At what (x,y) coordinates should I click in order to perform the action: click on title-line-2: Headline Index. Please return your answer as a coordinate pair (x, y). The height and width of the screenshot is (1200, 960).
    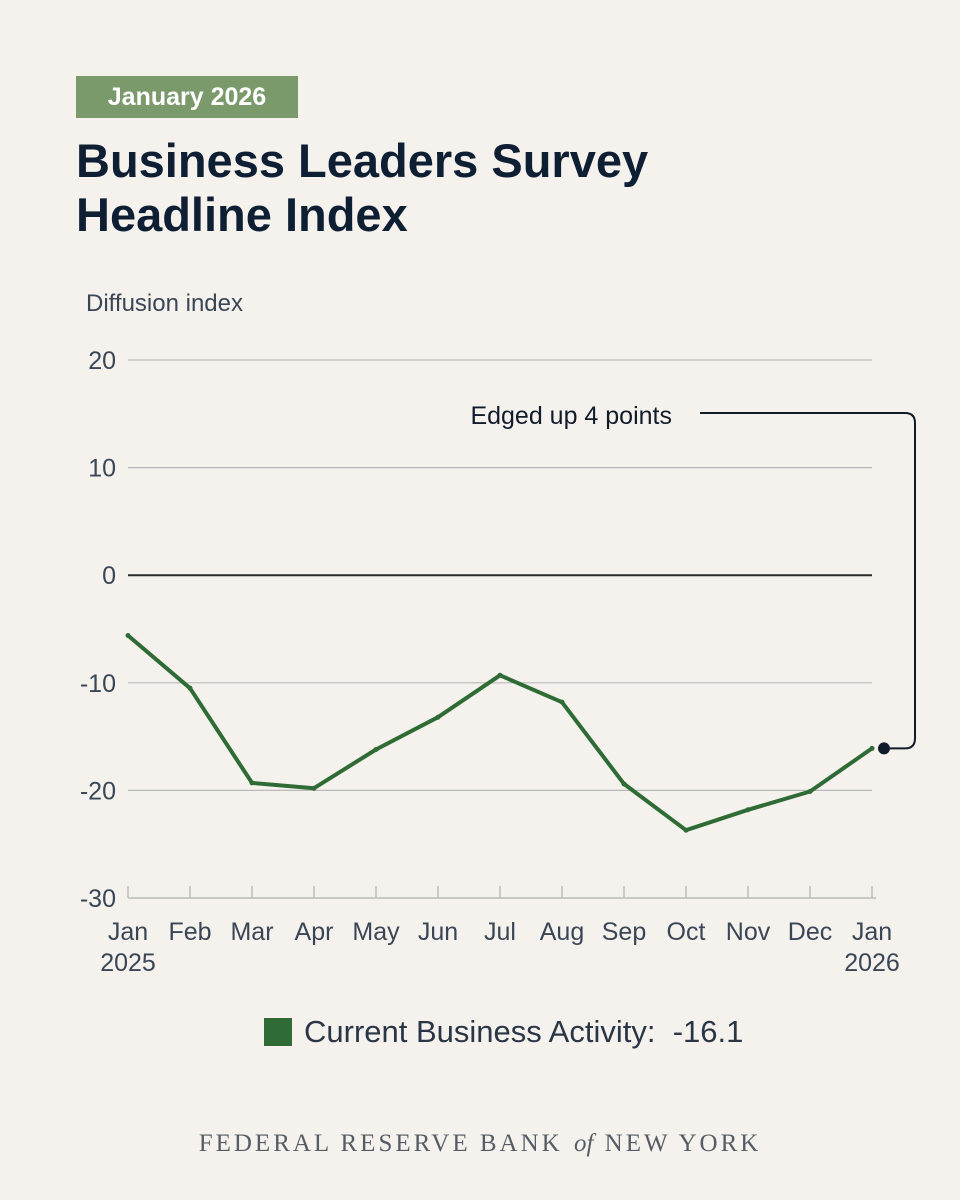
    Looking at the image, I should click on (242, 214).